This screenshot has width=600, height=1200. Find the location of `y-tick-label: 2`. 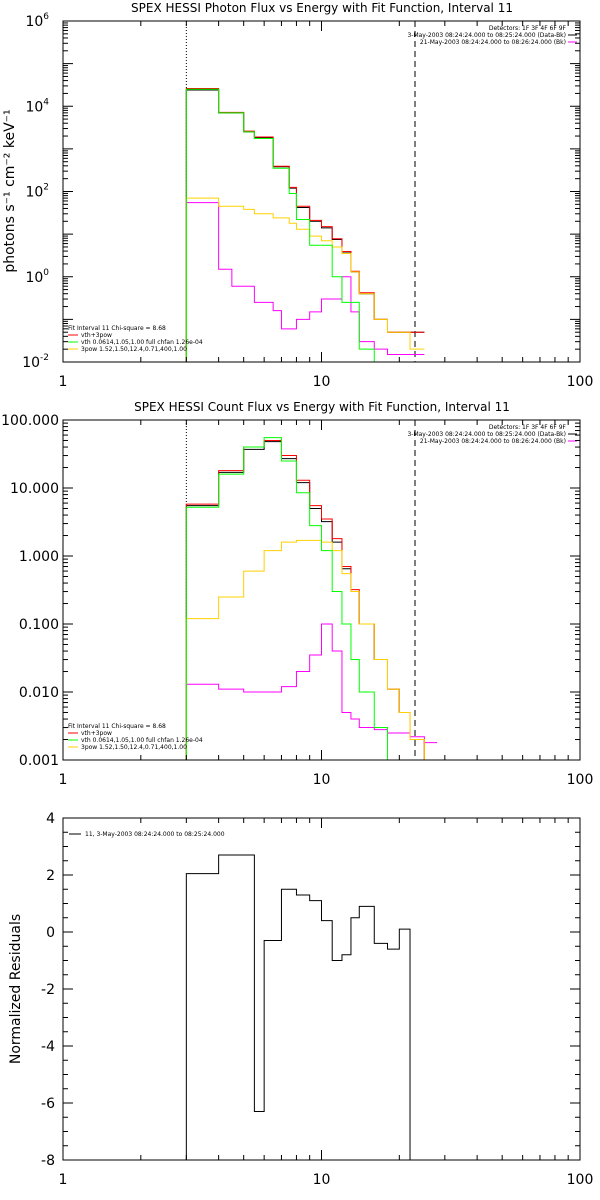

y-tick-label: 2 is located at coordinates (50, 876).